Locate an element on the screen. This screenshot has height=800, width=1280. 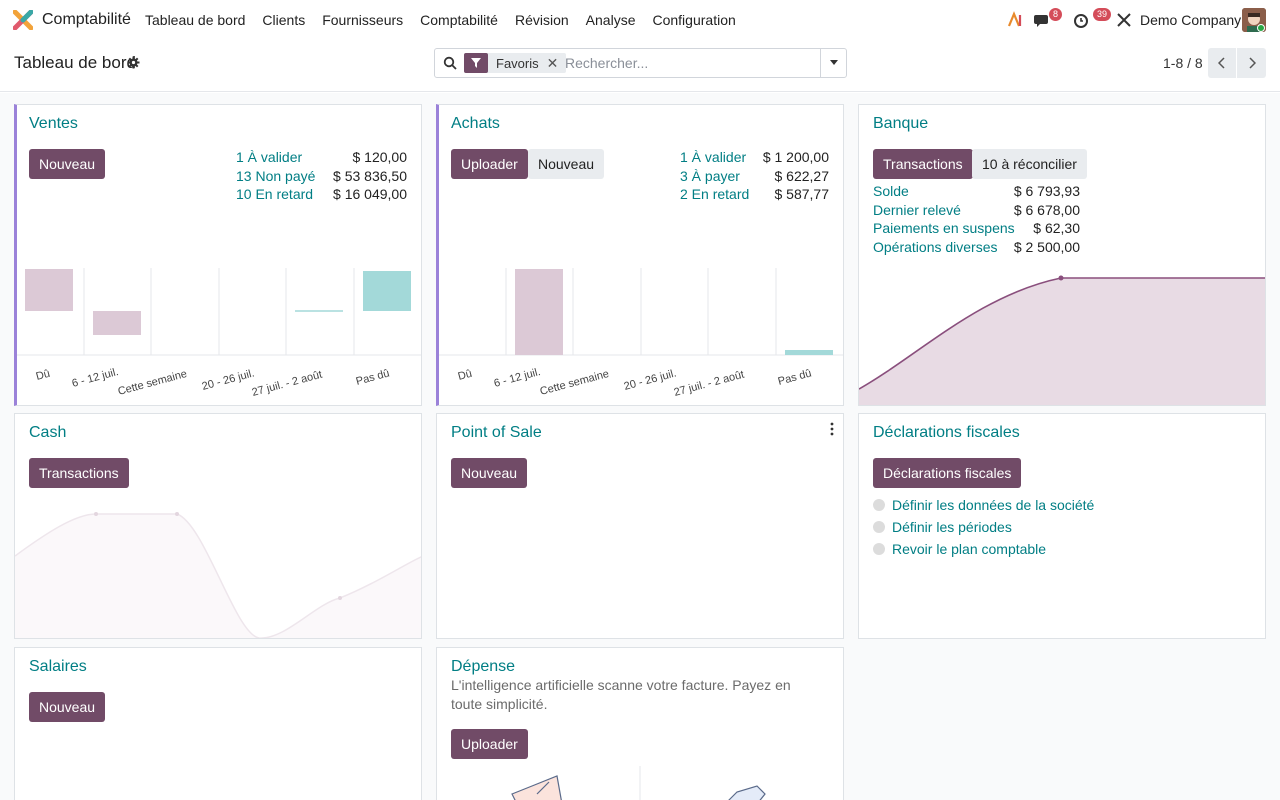
step-status-icon is located at coordinates (879, 505).